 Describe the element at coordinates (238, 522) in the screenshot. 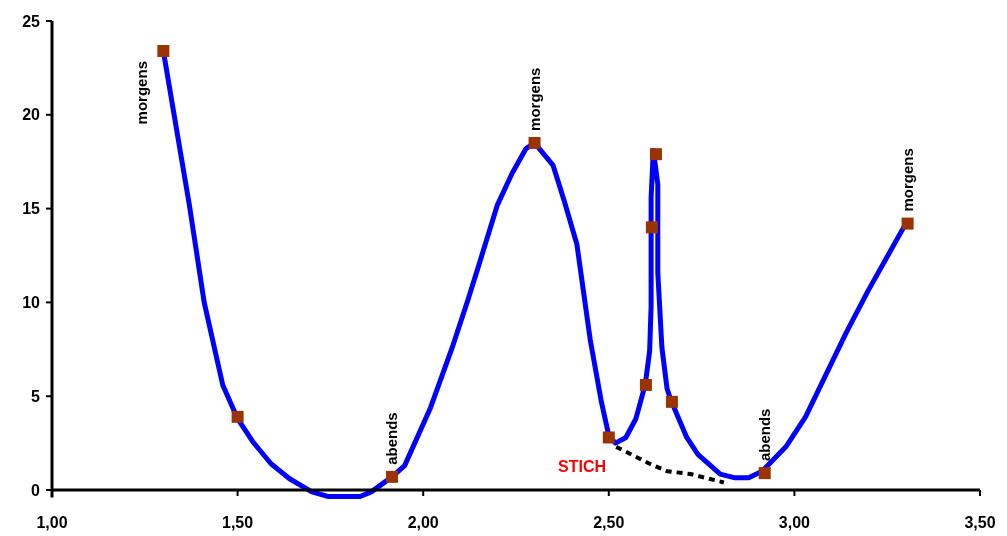

I see `x-tick-label: 1,50` at that location.